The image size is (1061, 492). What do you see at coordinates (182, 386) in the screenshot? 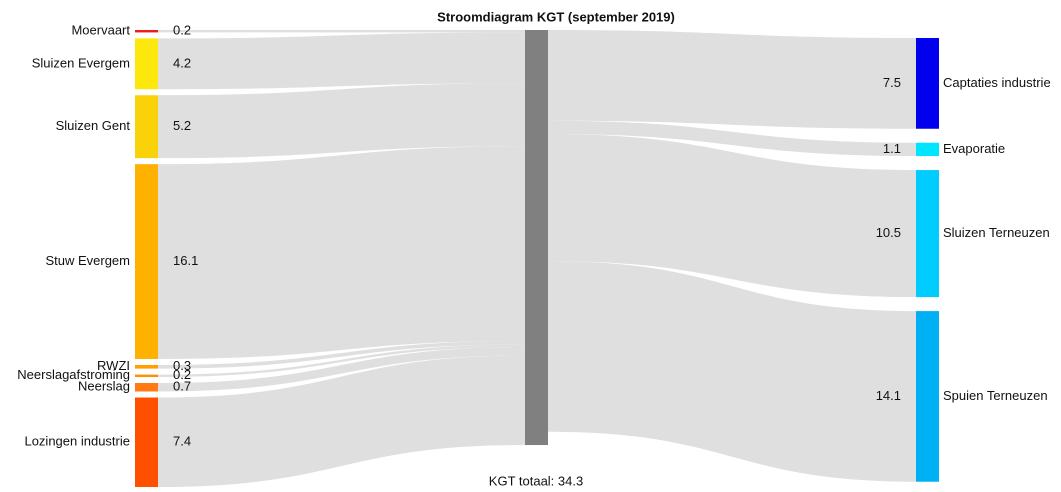
I see `source-value: 0.7` at bounding box center [182, 386].